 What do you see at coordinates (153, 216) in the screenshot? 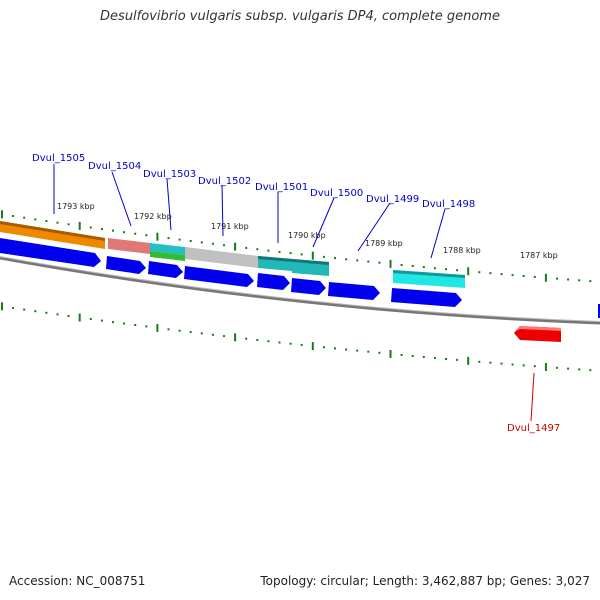
I see `tick-label-1792kbp: 1792 kbp` at bounding box center [153, 216].